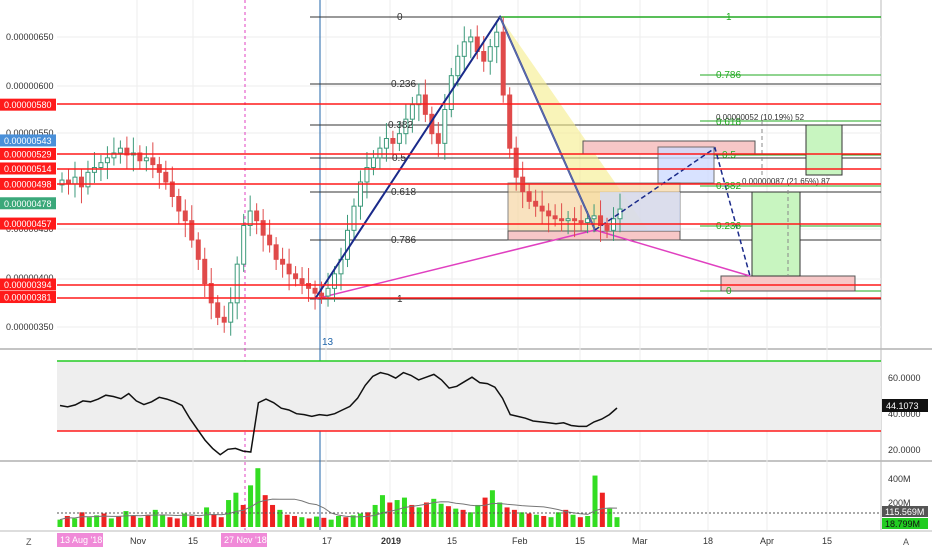  Describe the element at coordinates (400, 17) in the screenshot. I see `fib-label: 0` at that location.